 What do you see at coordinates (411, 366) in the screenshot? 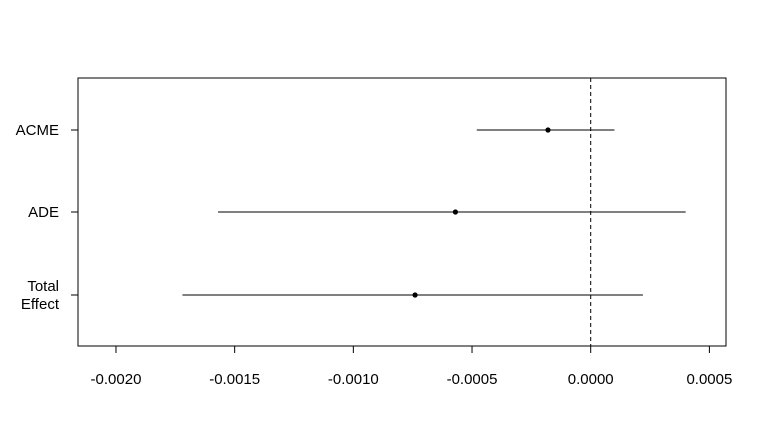
I see `x-axis: -0.0020 -0.0015 -0.0010 -0.0005 0.0000 0.0005` at bounding box center [411, 366].